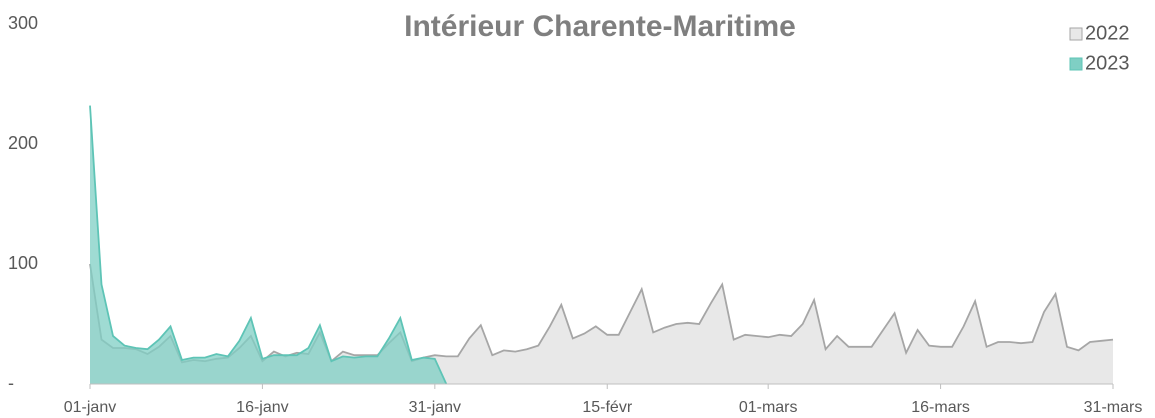  Describe the element at coordinates (23, 263) in the screenshot. I see `y-tick-label: 100` at that location.